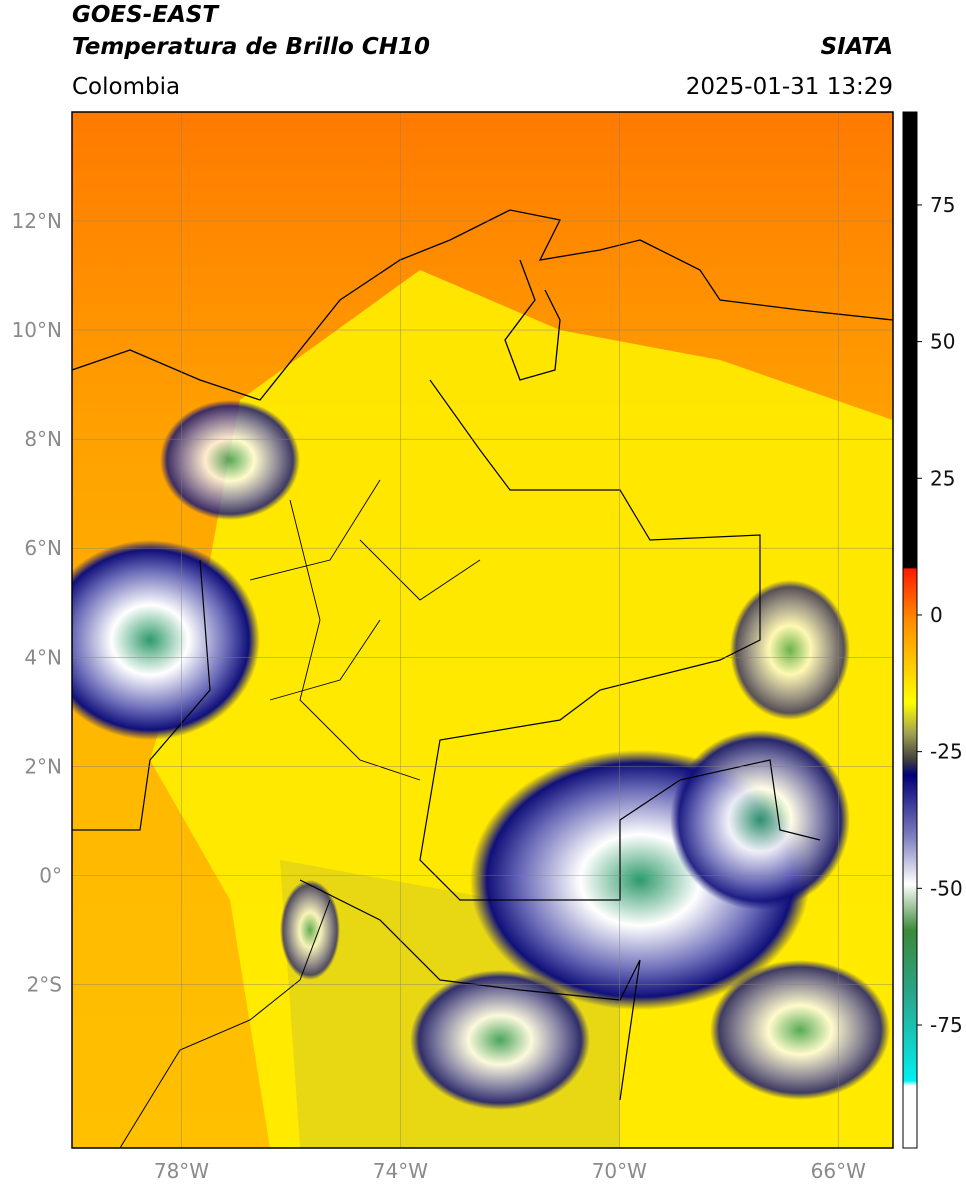  What do you see at coordinates (942, 342) in the screenshot?
I see `colorbar-tick-label: 50` at bounding box center [942, 342].